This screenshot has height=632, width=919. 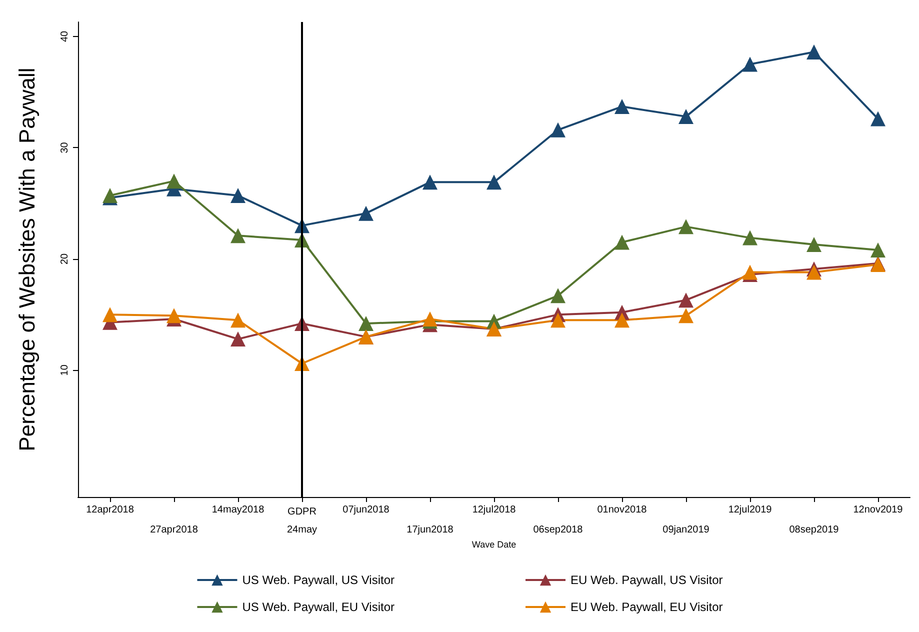 I want to click on x-tick-label: 06sep2018, so click(x=558, y=530).